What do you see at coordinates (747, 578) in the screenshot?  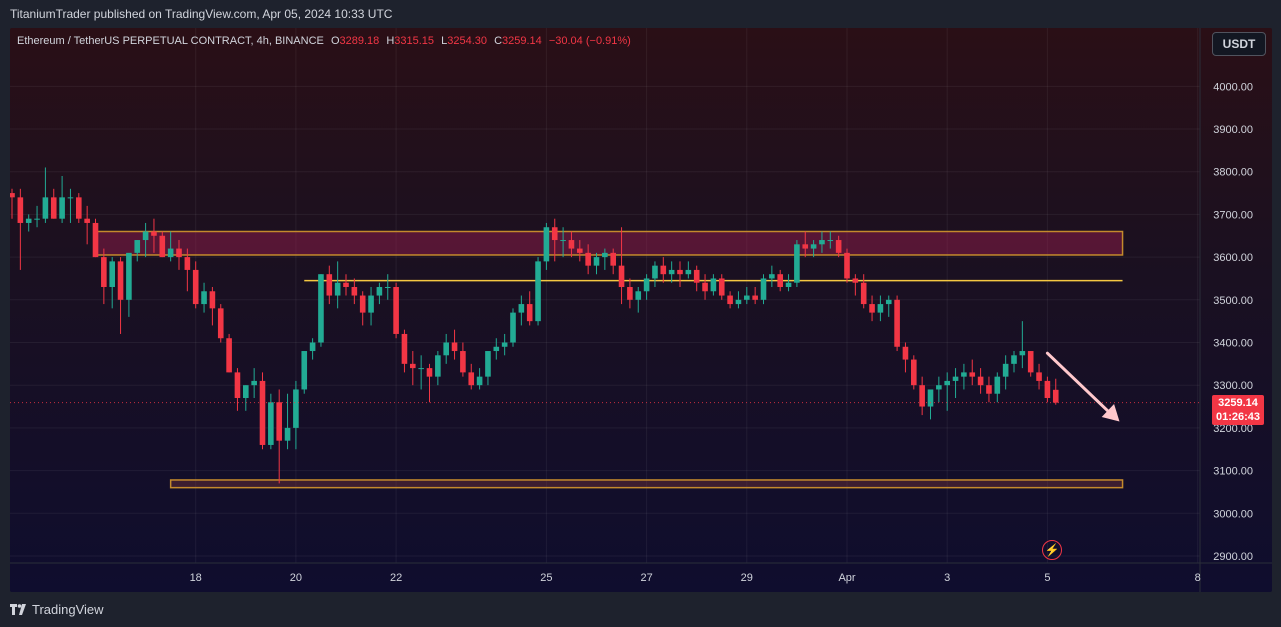 I see `time-tick-label: 29` at bounding box center [747, 578].